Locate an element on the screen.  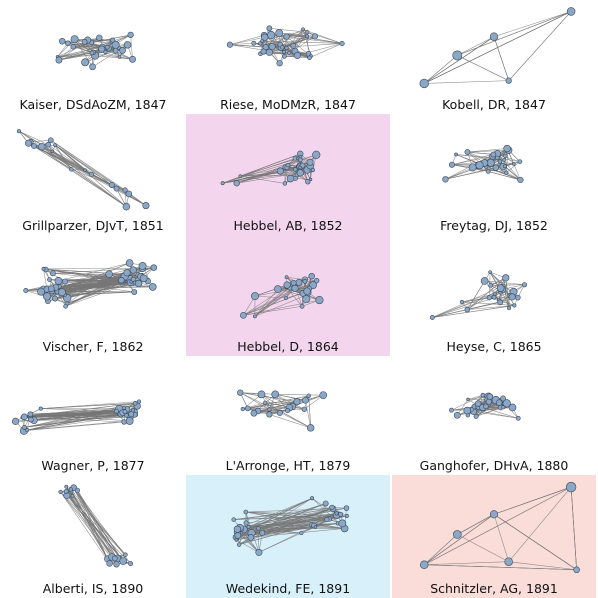
network-panel: Heyse, C, 1865 is located at coordinates (494, 295).